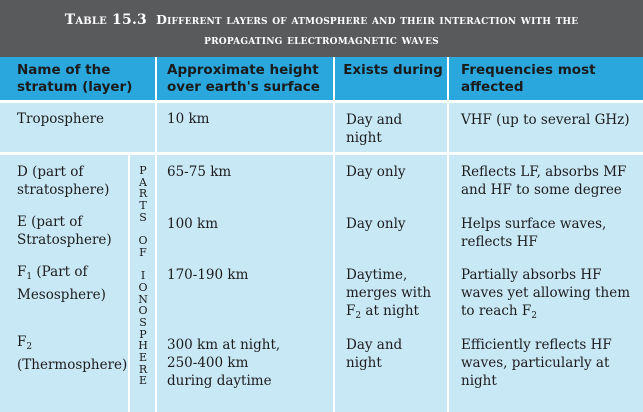 This screenshot has width=643, height=412. Describe the element at coordinates (64, 240) in the screenshot. I see `e-layer-name-line2: Stratosphere)` at that location.